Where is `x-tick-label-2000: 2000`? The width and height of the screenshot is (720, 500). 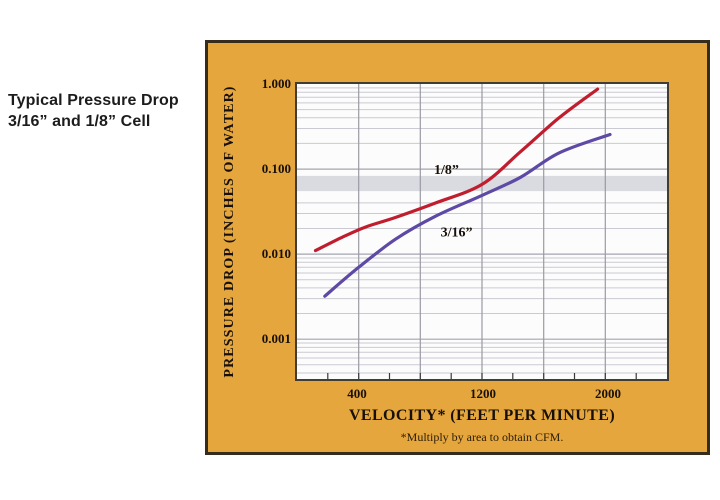 x-tick-label-2000: 2000 is located at coordinates (608, 393).